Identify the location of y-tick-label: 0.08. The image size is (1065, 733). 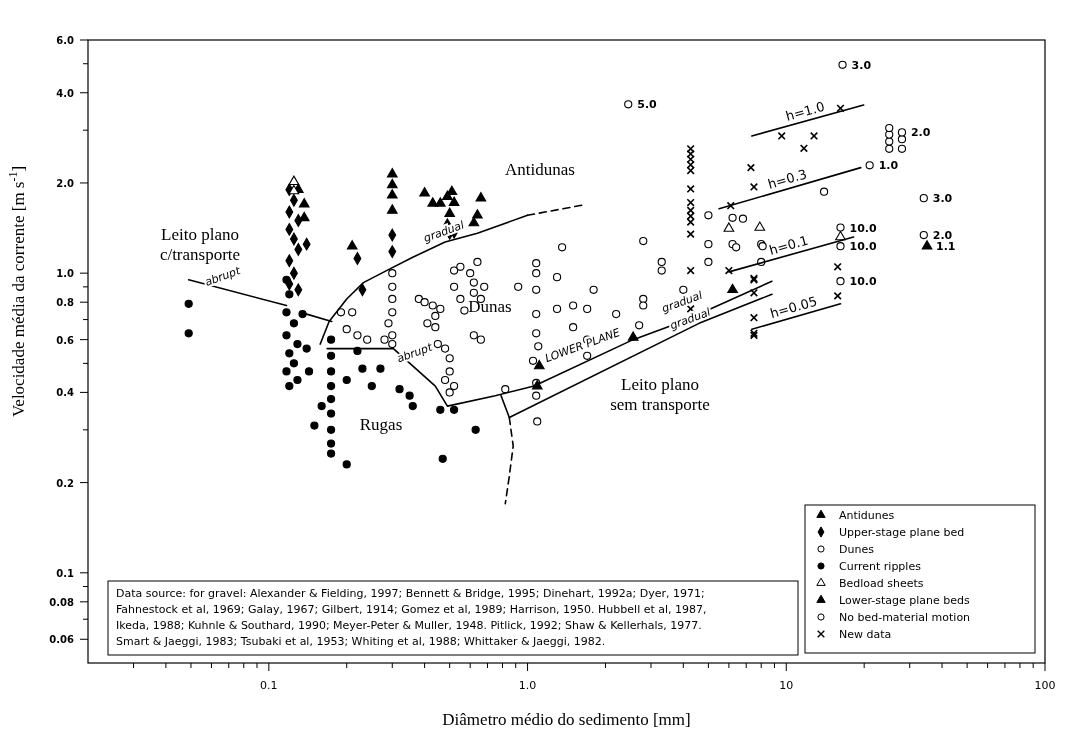
(62, 602).